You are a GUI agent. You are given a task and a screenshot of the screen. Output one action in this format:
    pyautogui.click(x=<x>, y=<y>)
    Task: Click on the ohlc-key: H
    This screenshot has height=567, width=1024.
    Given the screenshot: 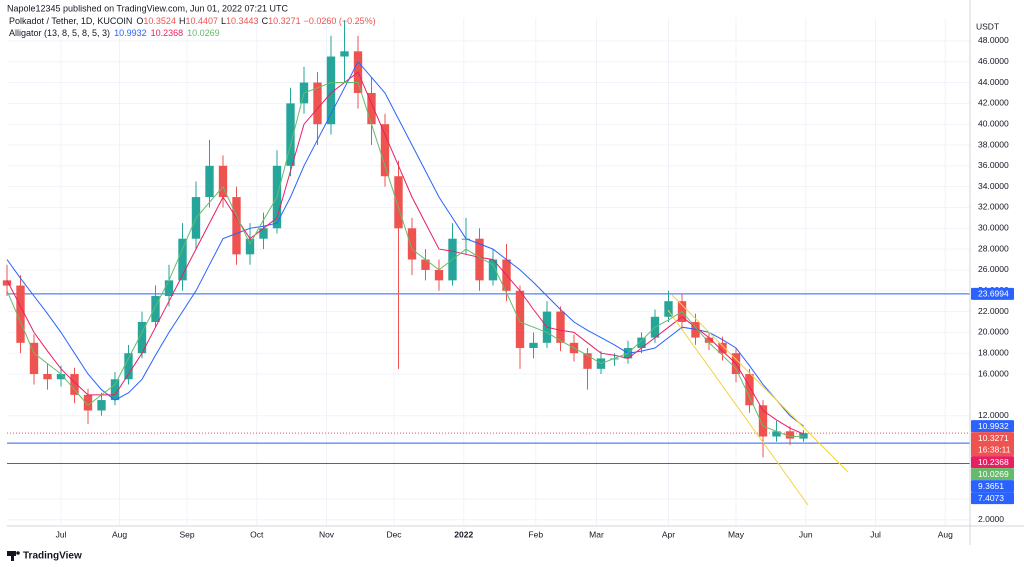 What is the action you would take?
    pyautogui.click(x=182, y=21)
    